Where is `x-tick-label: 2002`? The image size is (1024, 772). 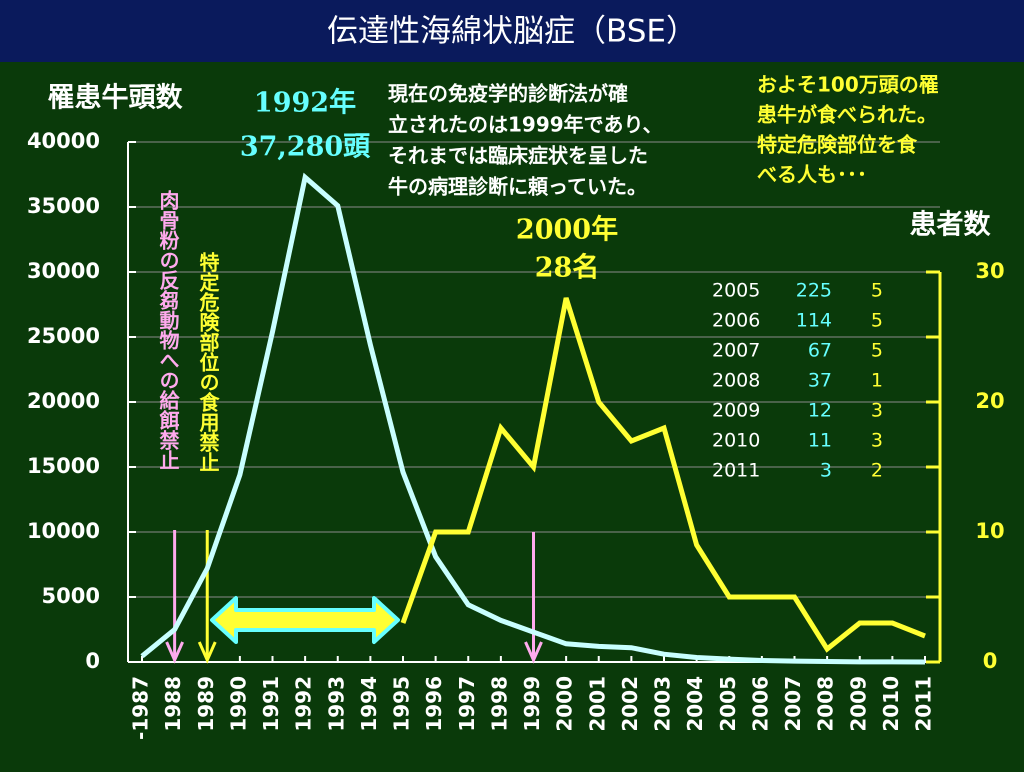
x-tick-label: 2002 is located at coordinates (630, 704).